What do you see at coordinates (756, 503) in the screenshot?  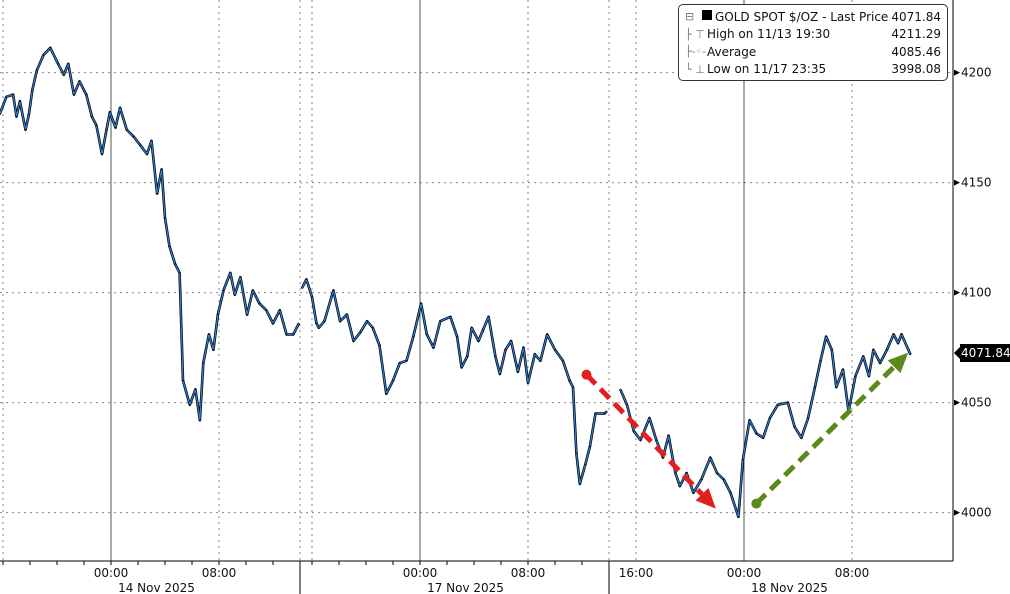 I see `arrow-start-dot` at bounding box center [756, 503].